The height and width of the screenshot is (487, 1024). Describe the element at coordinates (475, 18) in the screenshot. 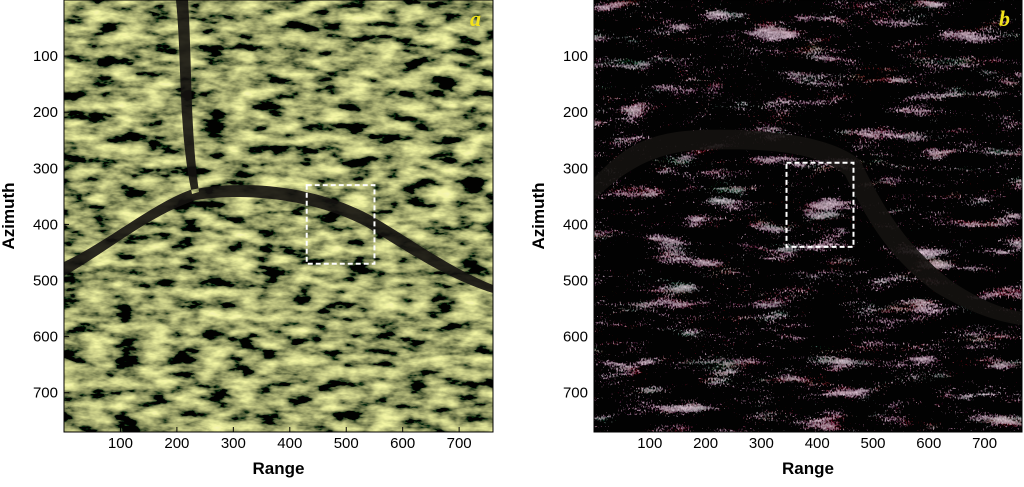

I see `panel-label: a` at that location.